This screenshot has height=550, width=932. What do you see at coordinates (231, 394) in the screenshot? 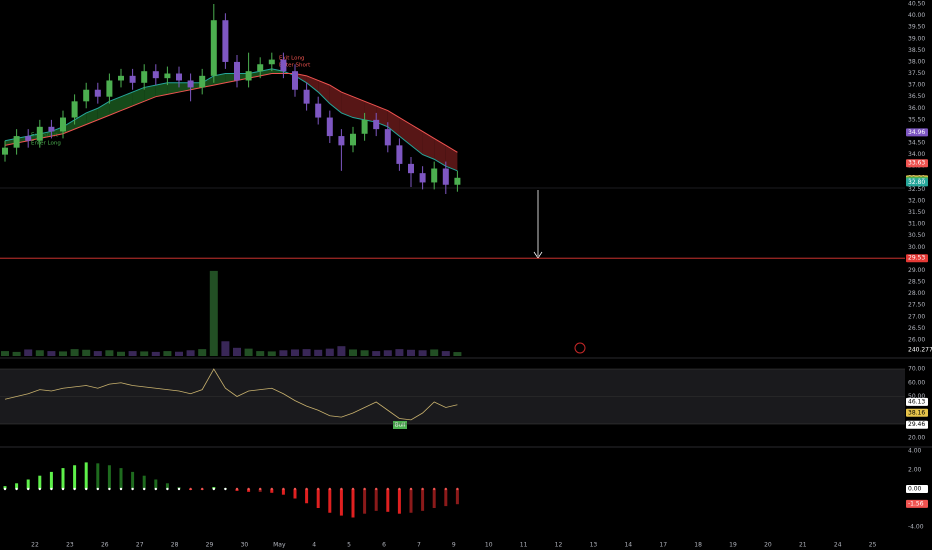
I see `rsi-line` at bounding box center [231, 394].